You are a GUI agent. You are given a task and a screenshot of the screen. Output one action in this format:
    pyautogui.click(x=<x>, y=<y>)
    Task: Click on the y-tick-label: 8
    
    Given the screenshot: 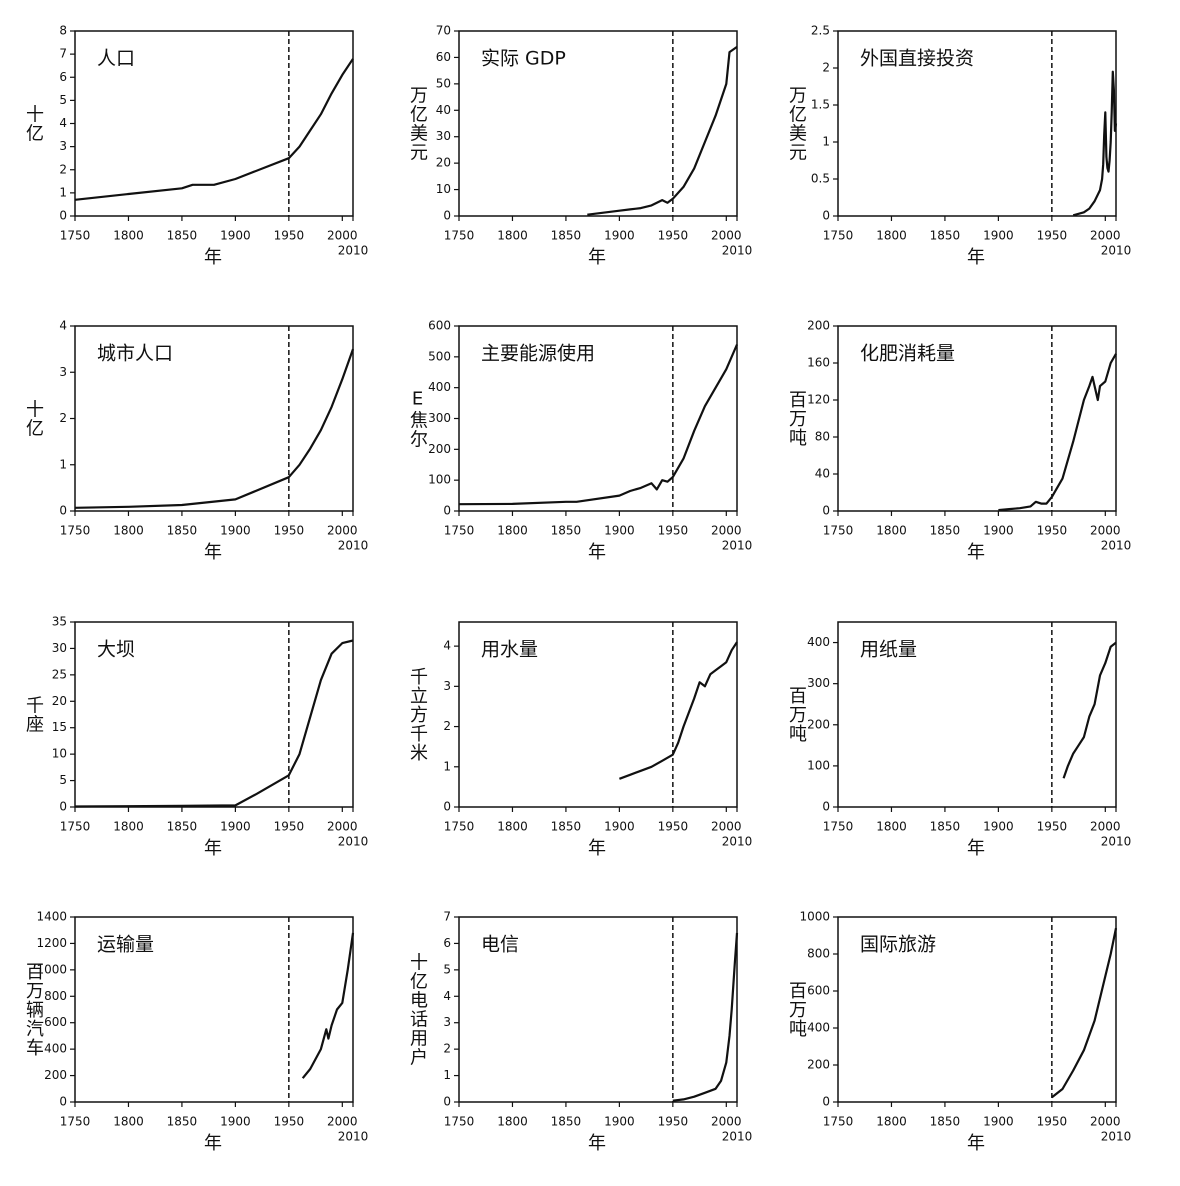 What is the action you would take?
    pyautogui.click(x=63, y=31)
    